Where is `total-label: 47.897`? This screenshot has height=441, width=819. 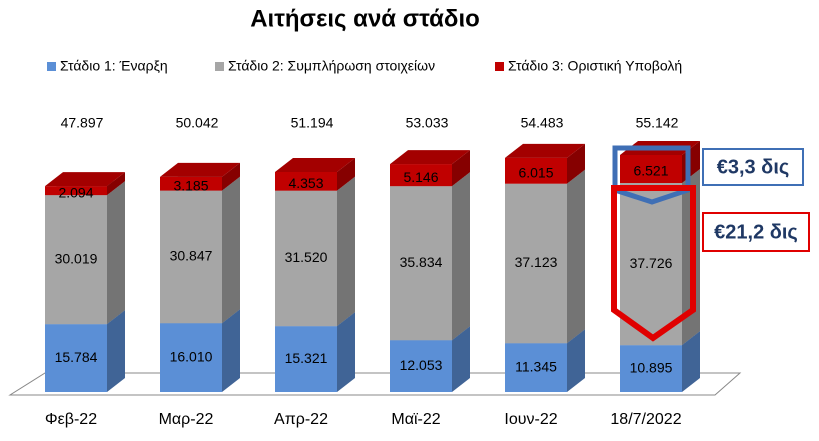
total-label: 47.897 is located at coordinates (82, 123).